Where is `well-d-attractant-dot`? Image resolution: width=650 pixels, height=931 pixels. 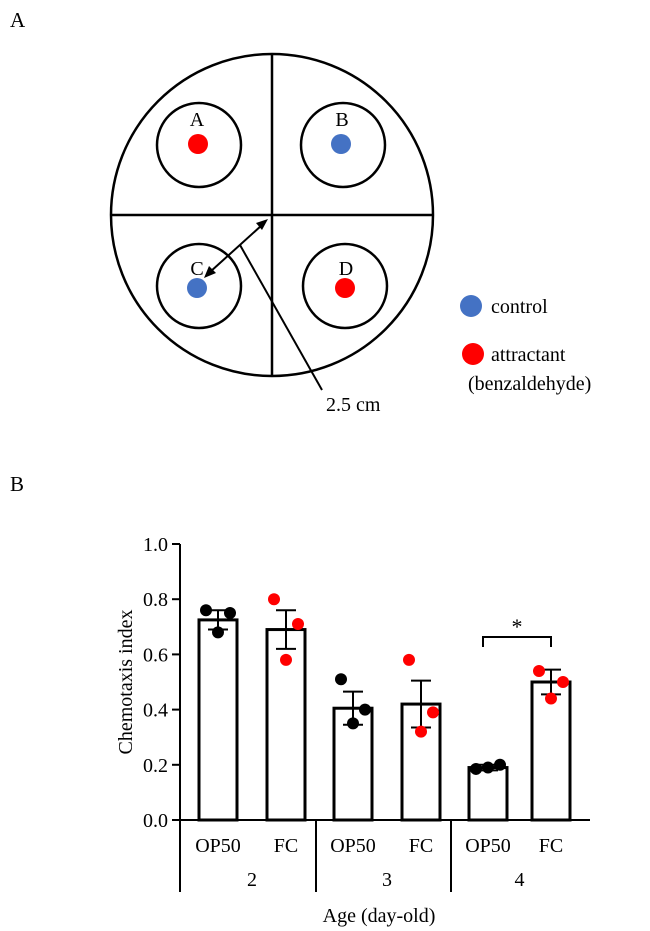
well-d-attractant-dot is located at coordinates (345, 288).